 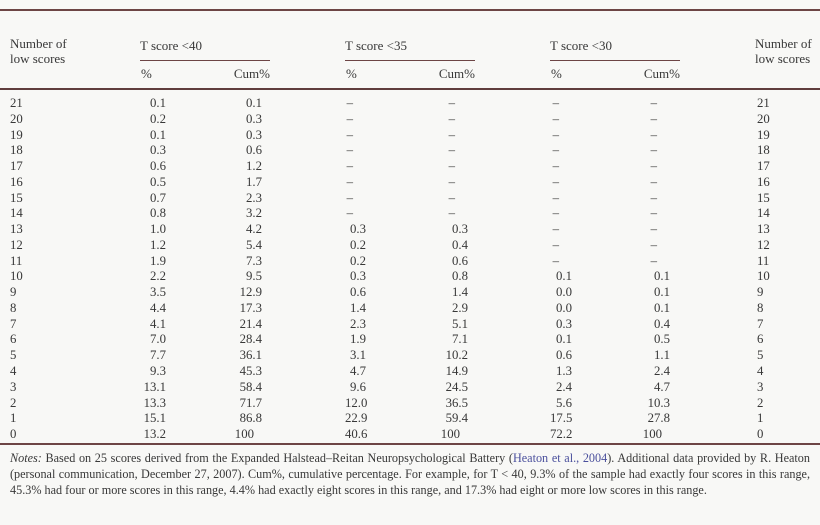 I want to click on row-label-left: 11, so click(x=16, y=260).